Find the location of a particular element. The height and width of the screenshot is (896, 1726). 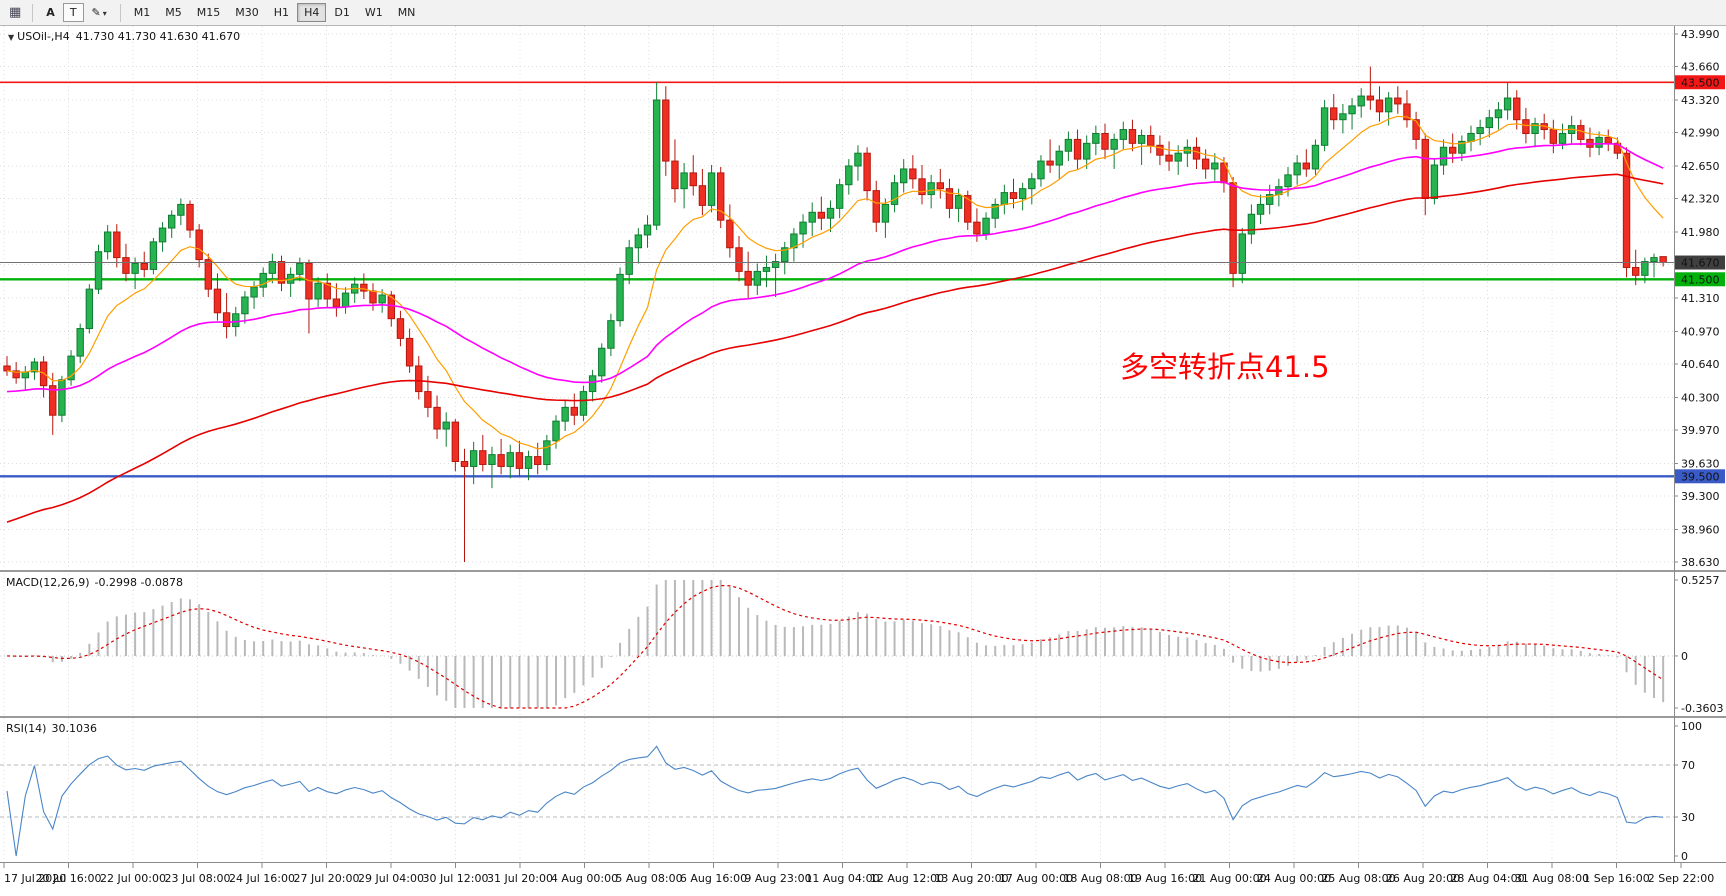

rsi-line is located at coordinates (835, 801).